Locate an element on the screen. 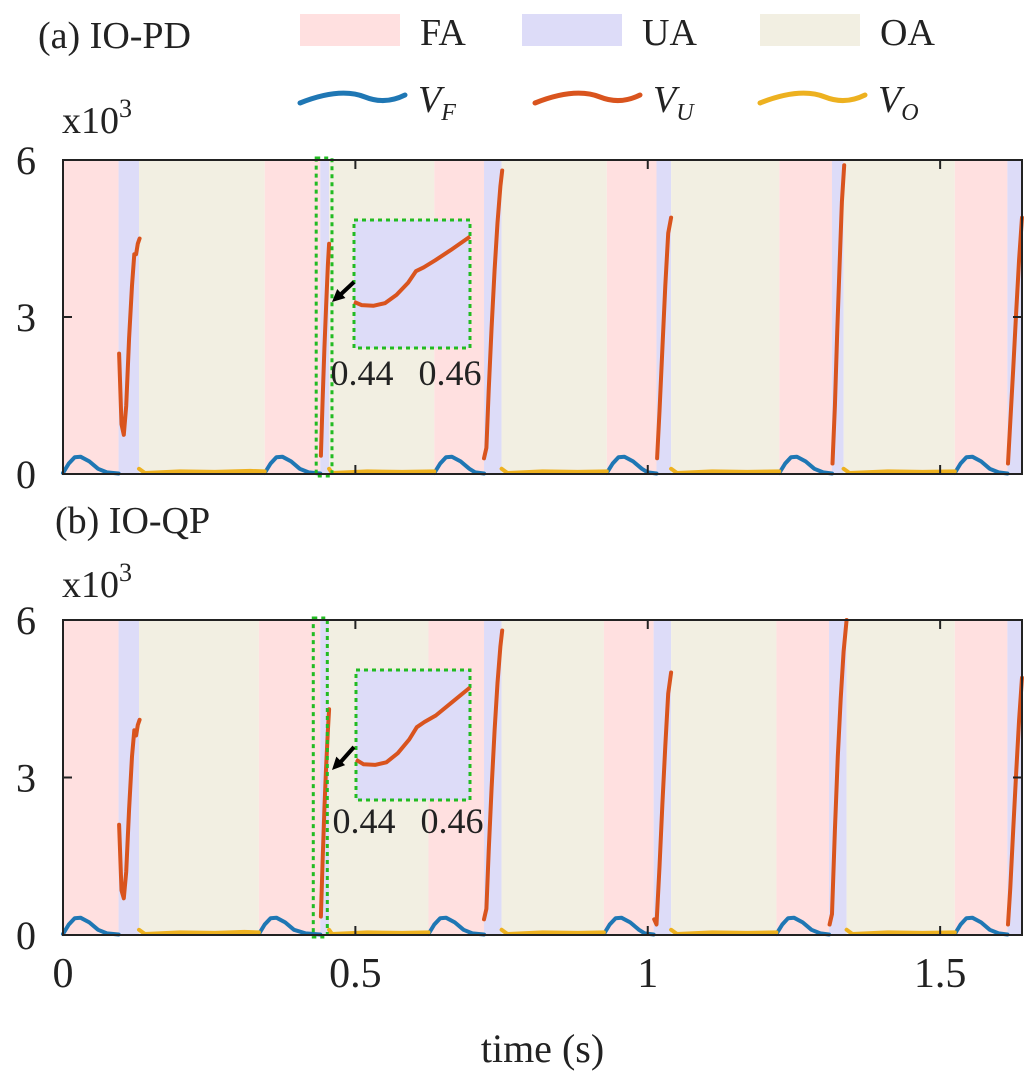 Image resolution: width=1028 pixels, height=1080 pixels. region-ua is located at coordinates (129, 777).